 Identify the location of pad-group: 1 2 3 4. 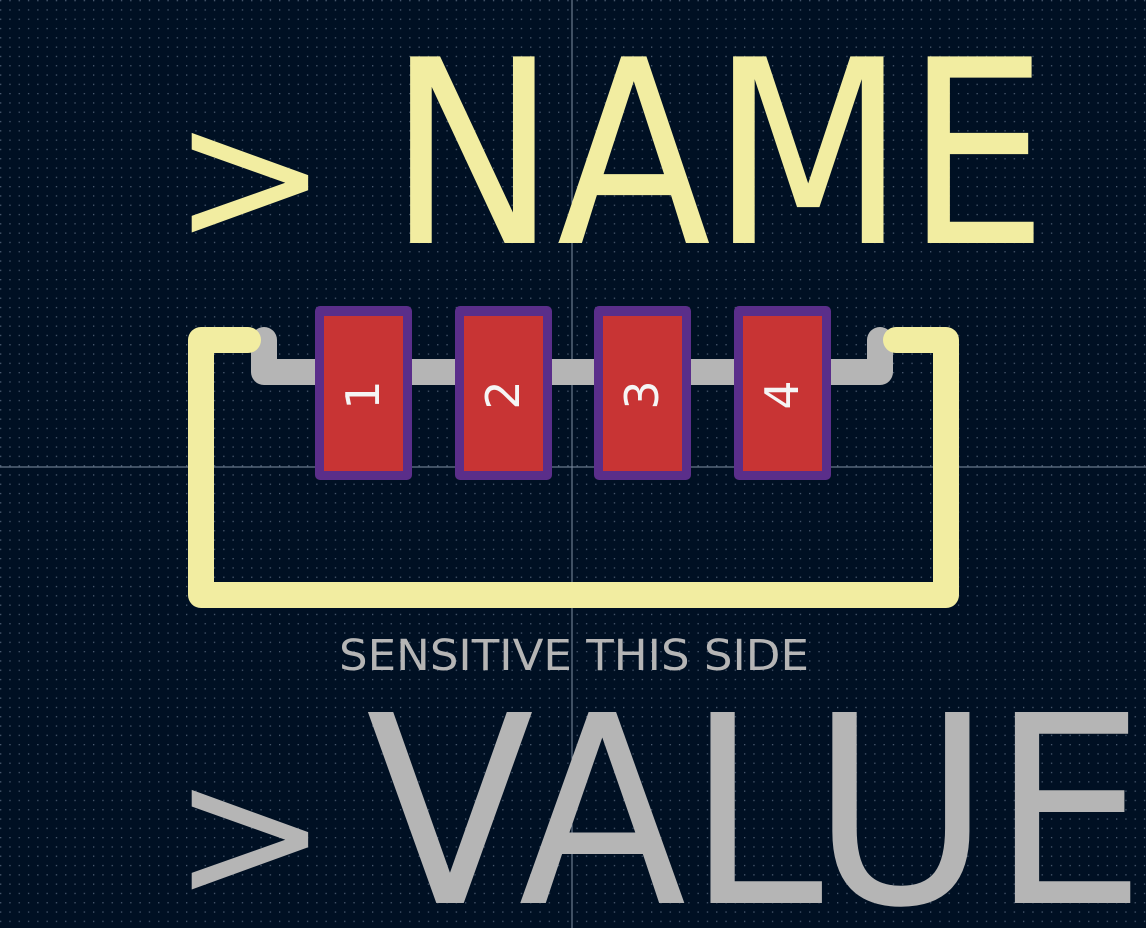
(573, 393).